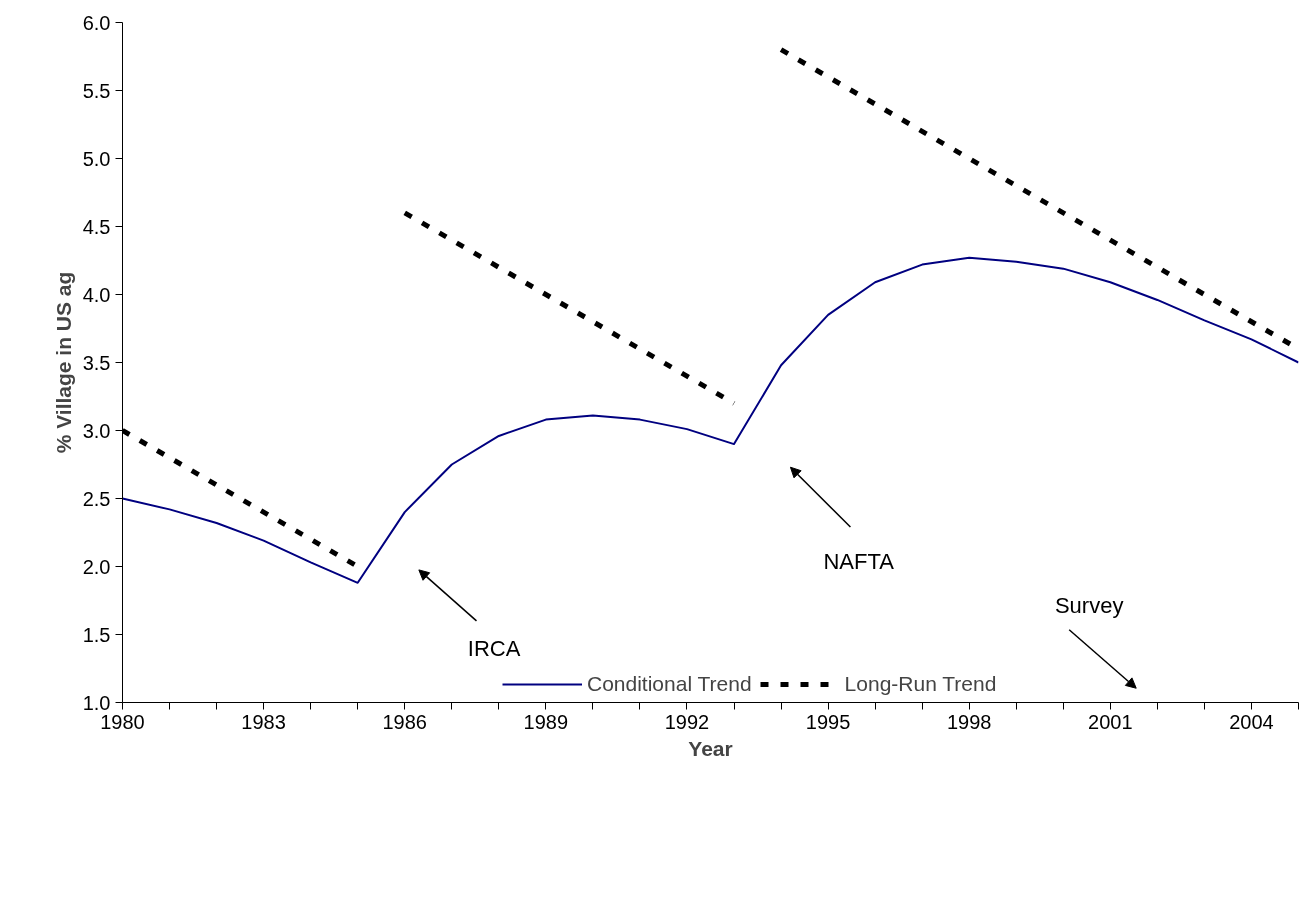  What do you see at coordinates (96, 430) in the screenshot?
I see `y-tick-label: 3.0` at bounding box center [96, 430].